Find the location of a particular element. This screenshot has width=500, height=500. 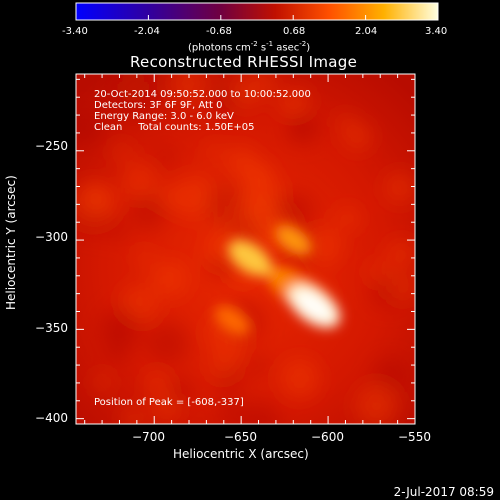

annotation-total-counts: Clean Total counts: 1.50E+05 is located at coordinates (174, 127).